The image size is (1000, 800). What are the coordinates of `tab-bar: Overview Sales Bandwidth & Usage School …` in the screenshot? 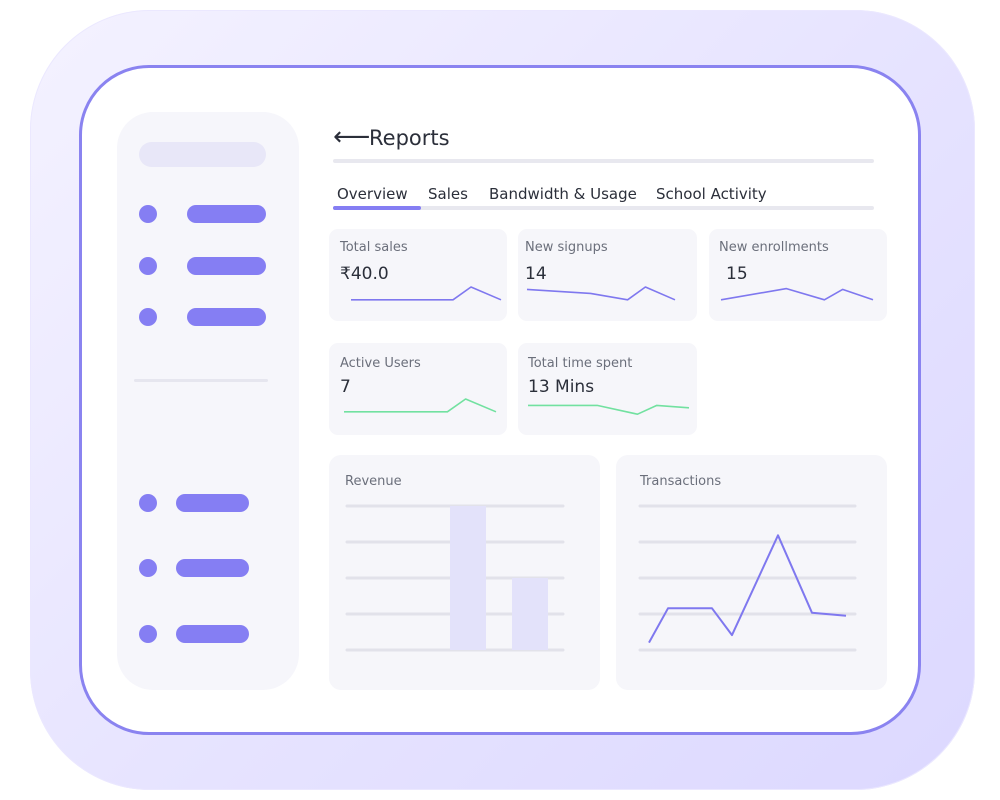 It's located at (603, 196).